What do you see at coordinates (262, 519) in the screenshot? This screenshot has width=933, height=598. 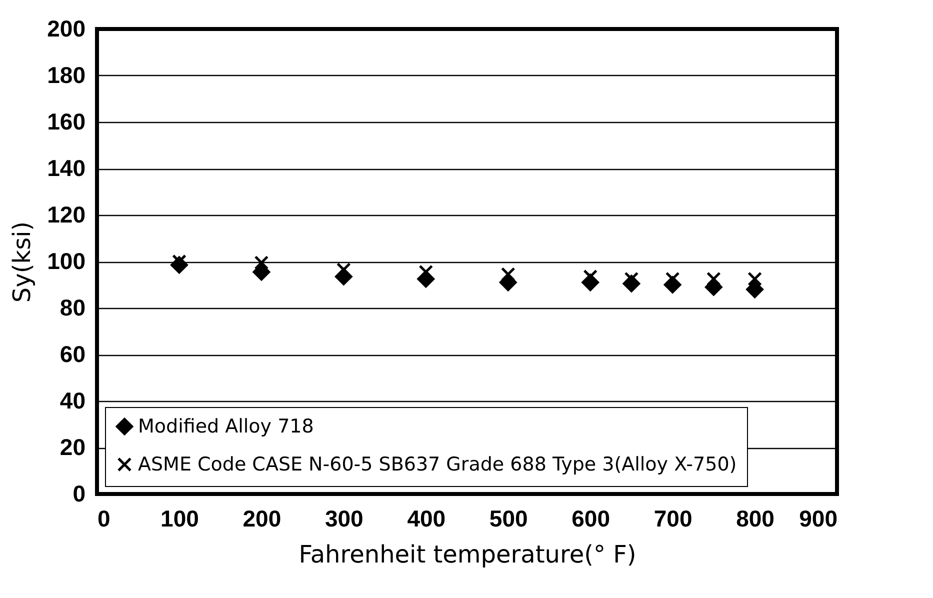 I see `x-tick-label: 200` at bounding box center [262, 519].